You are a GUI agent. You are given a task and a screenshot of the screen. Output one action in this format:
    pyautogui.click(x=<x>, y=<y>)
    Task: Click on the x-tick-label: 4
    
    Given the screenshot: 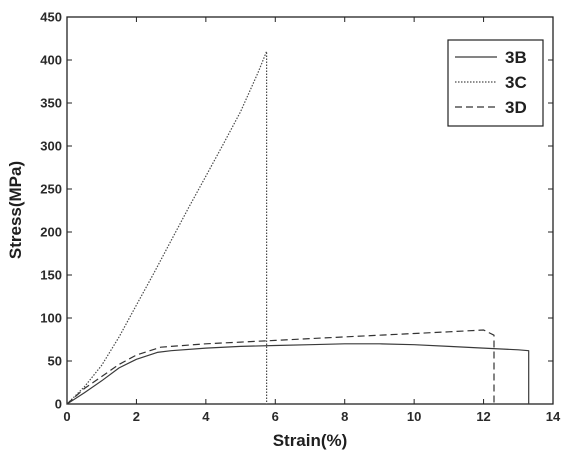 What is the action you would take?
    pyautogui.click(x=206, y=416)
    